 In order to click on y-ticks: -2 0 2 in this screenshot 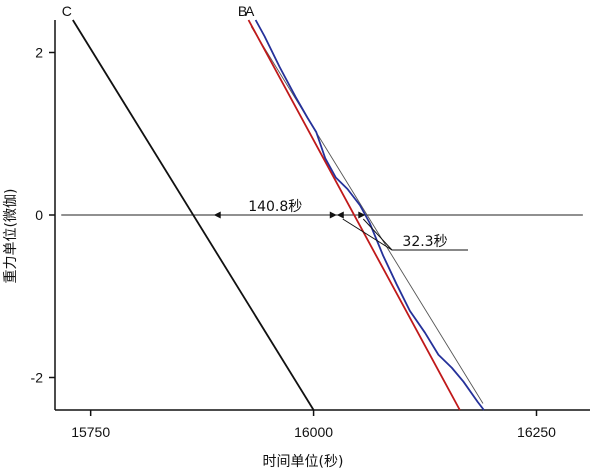, I will do `click(43, 215)`.